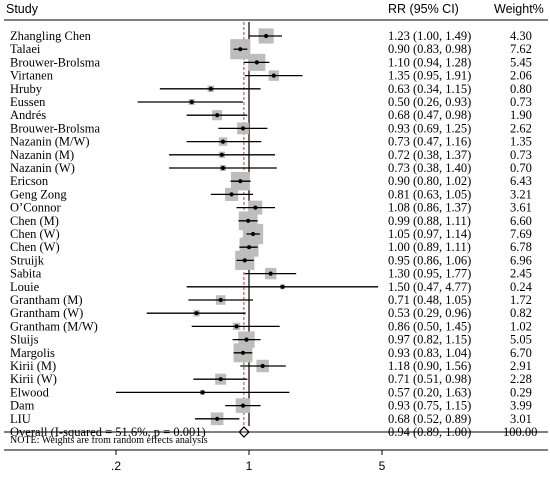  What do you see at coordinates (38, 194) in the screenshot?
I see `study-name: Geng Zong` at bounding box center [38, 194].